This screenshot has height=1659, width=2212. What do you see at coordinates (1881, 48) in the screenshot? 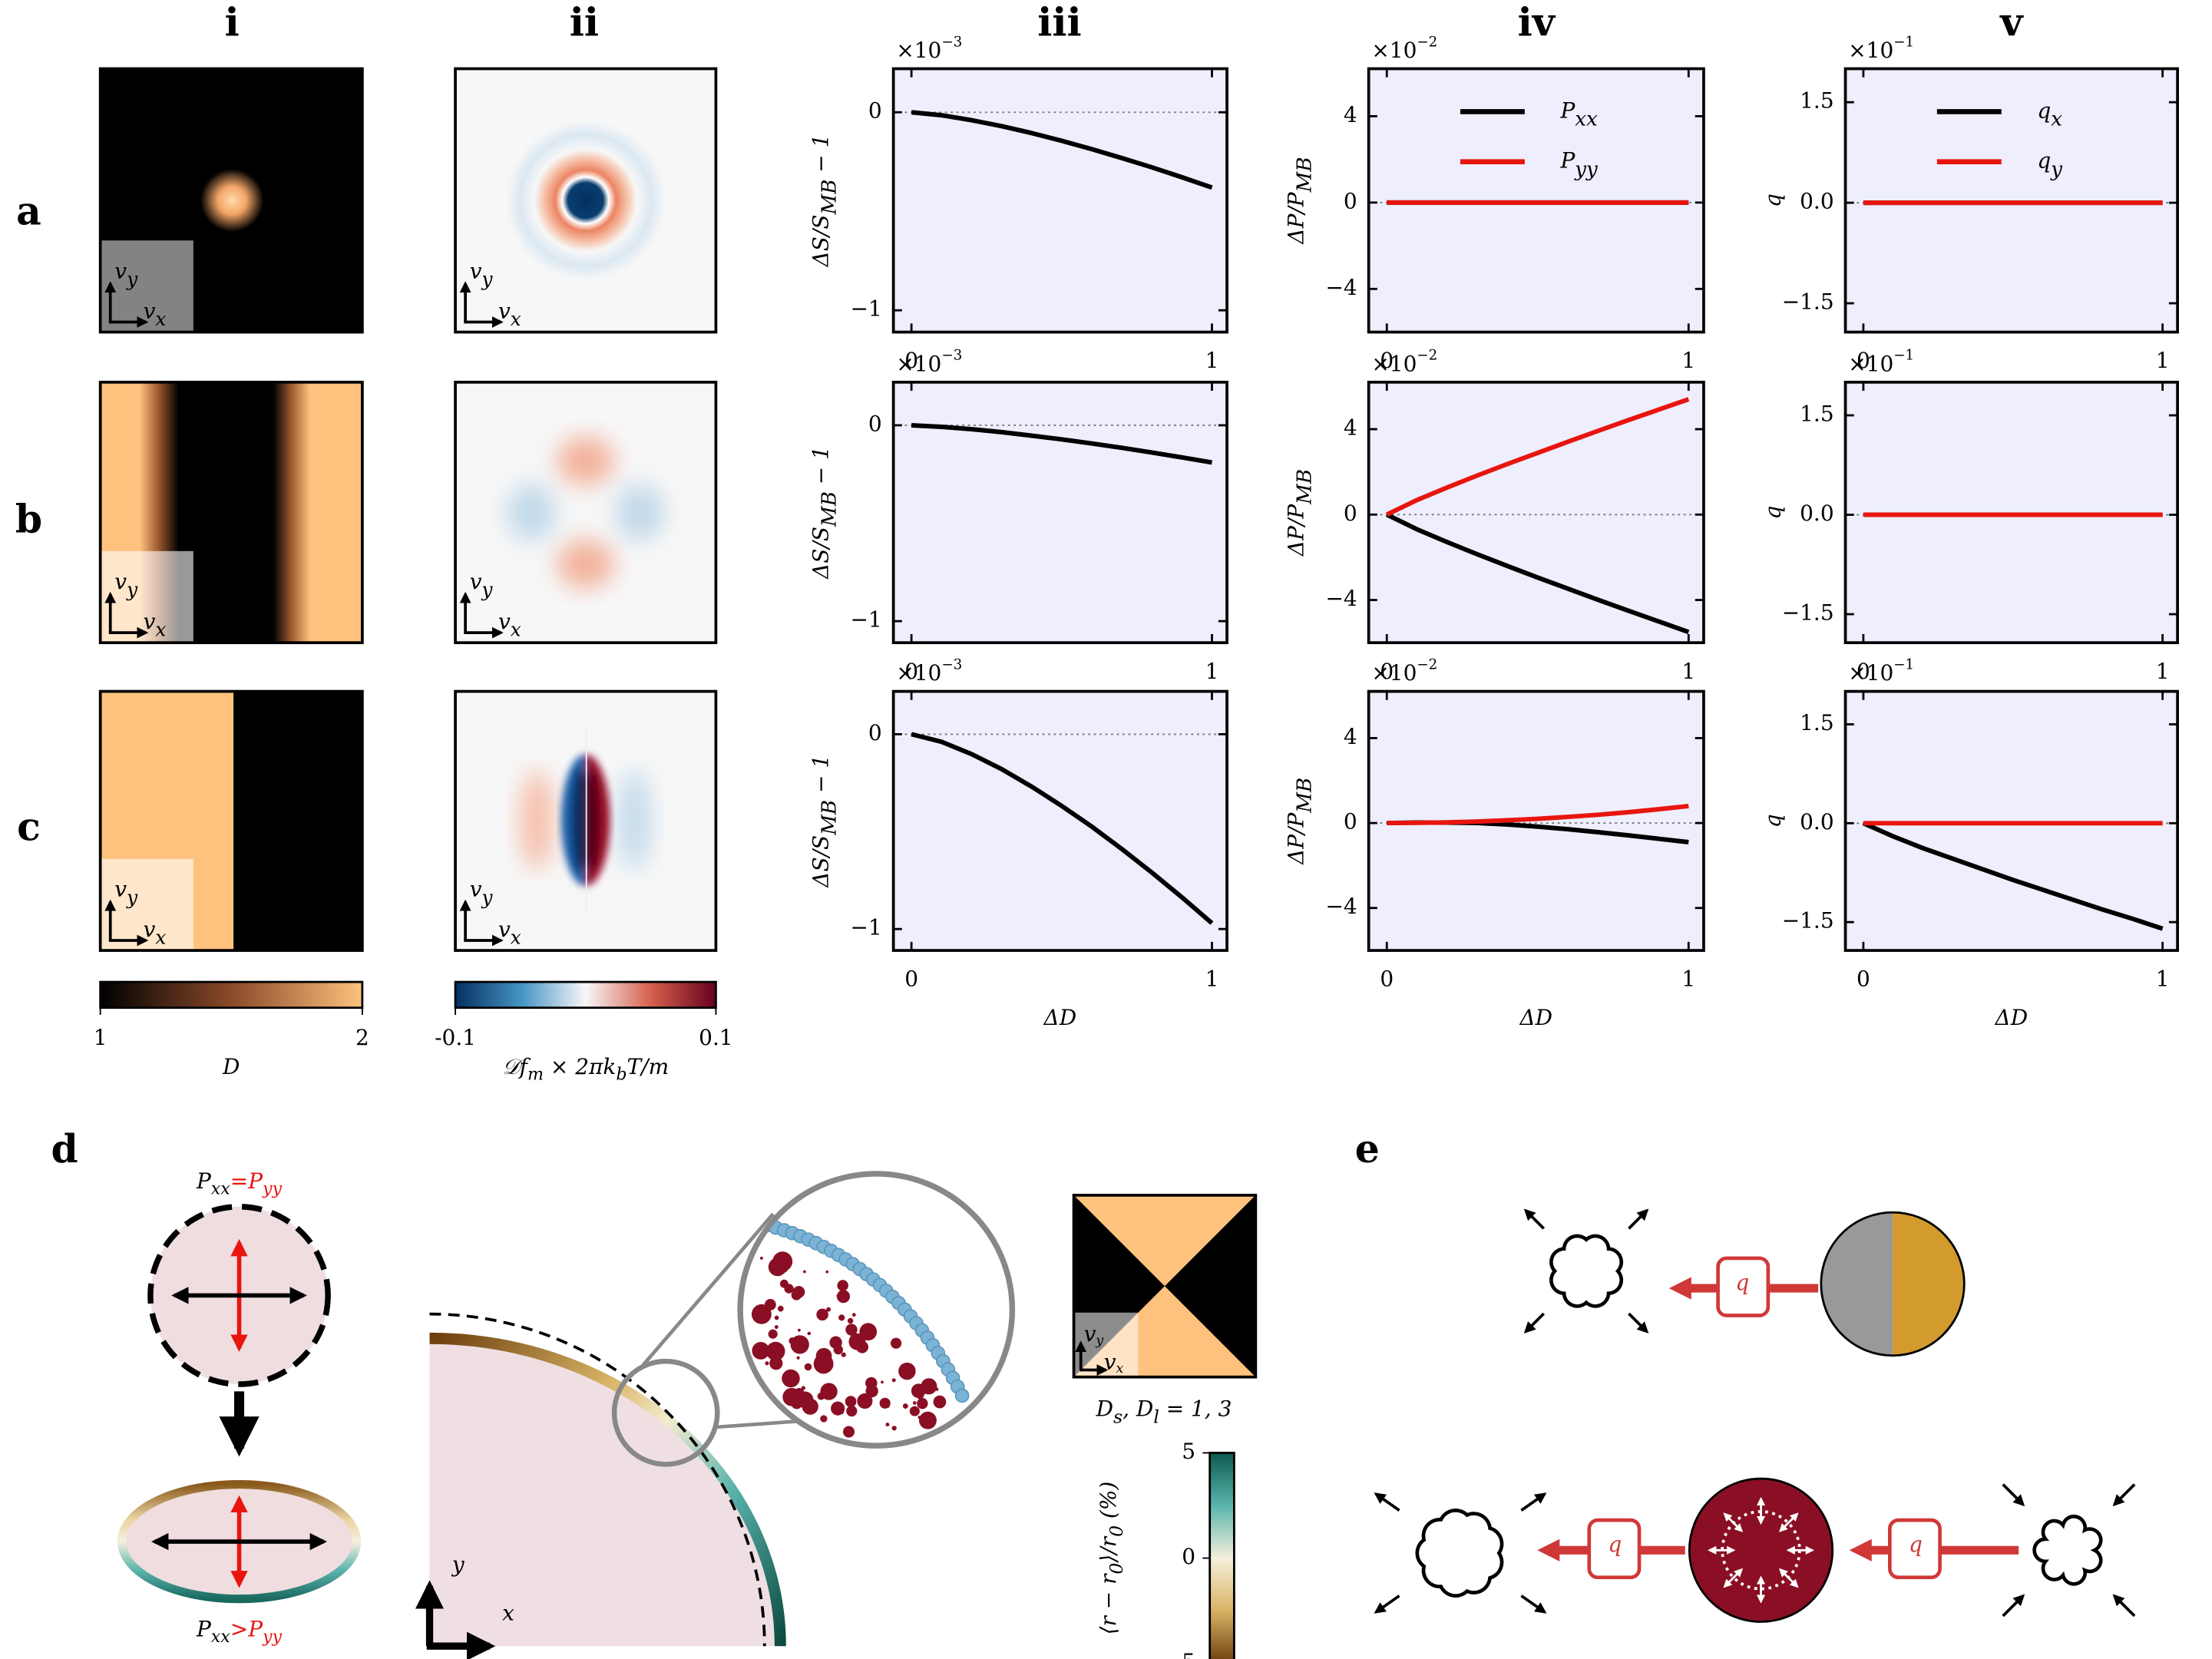
I see `axis-exponent: ×10⁻¹` at bounding box center [1881, 48].